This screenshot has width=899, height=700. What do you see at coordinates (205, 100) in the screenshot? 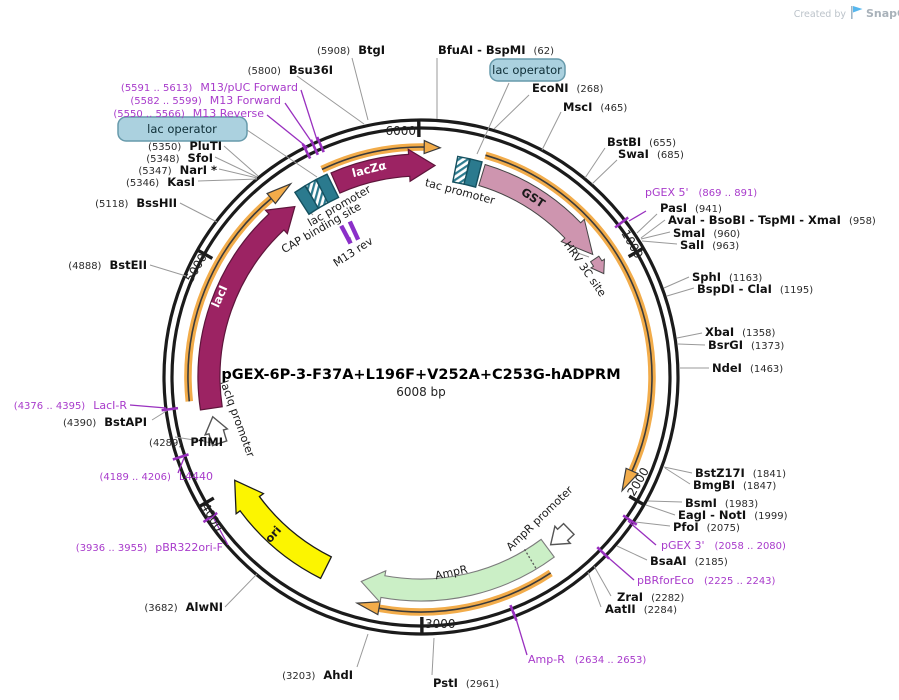
I see `primer-label-m13-forward: (5582 .. 5599) M13 Forward` at bounding box center [205, 100].